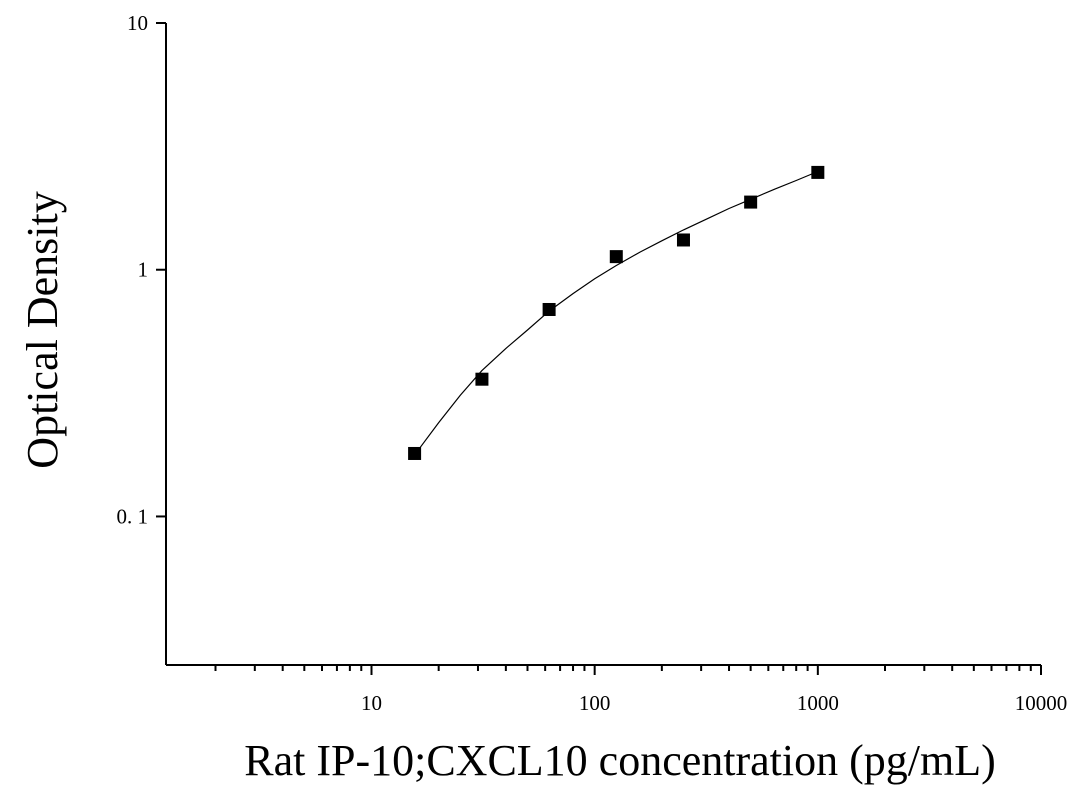  I want to click on x-tick-label: 100, so click(595, 703).